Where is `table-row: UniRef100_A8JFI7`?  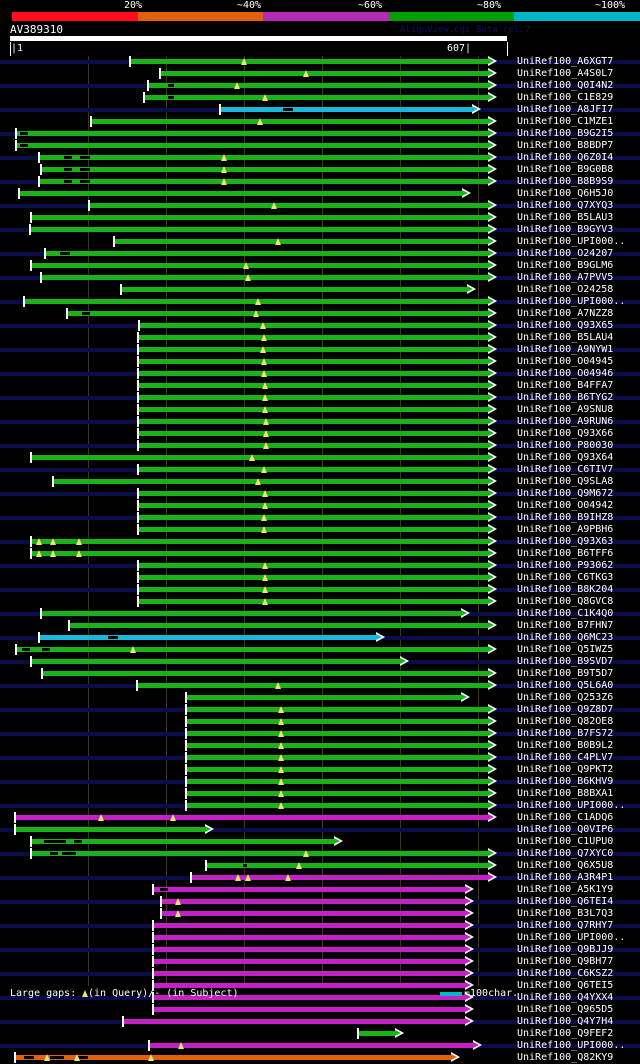
table-row: UniRef100_A8JFI7 is located at coordinates (320, 110).